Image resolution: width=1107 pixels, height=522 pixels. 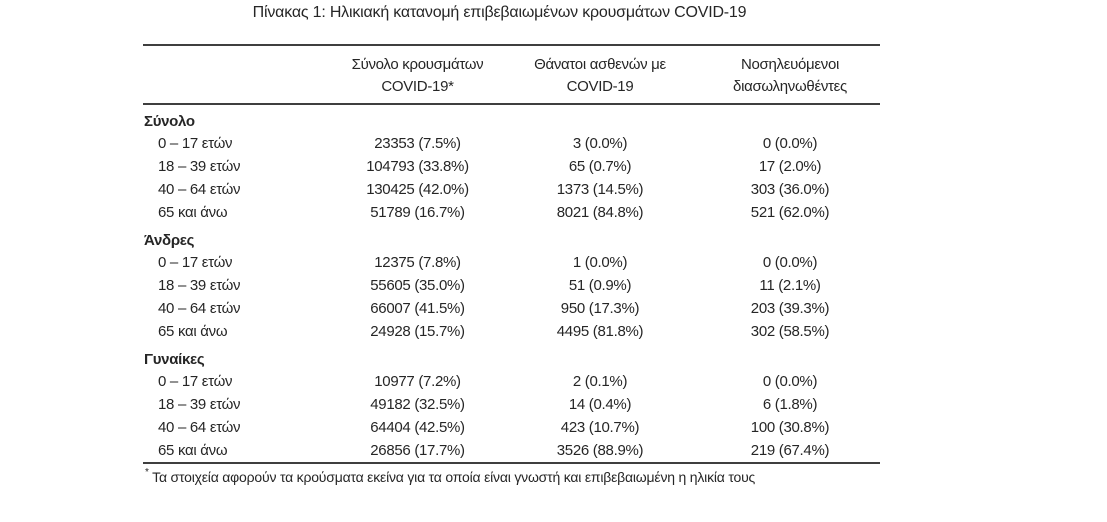 I want to click on deaths-value: 2 (0.1%), so click(x=600, y=381).